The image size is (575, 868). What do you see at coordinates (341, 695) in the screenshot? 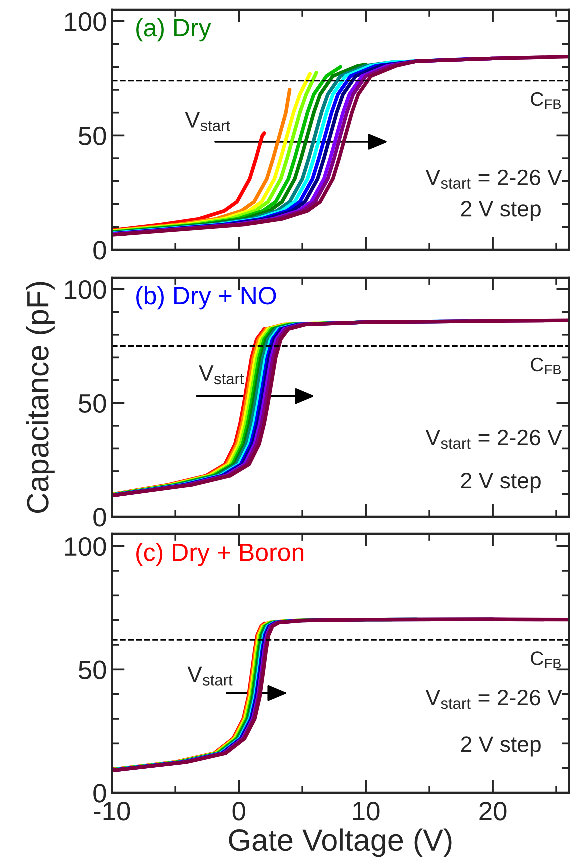
I see `line-series` at bounding box center [341, 695].